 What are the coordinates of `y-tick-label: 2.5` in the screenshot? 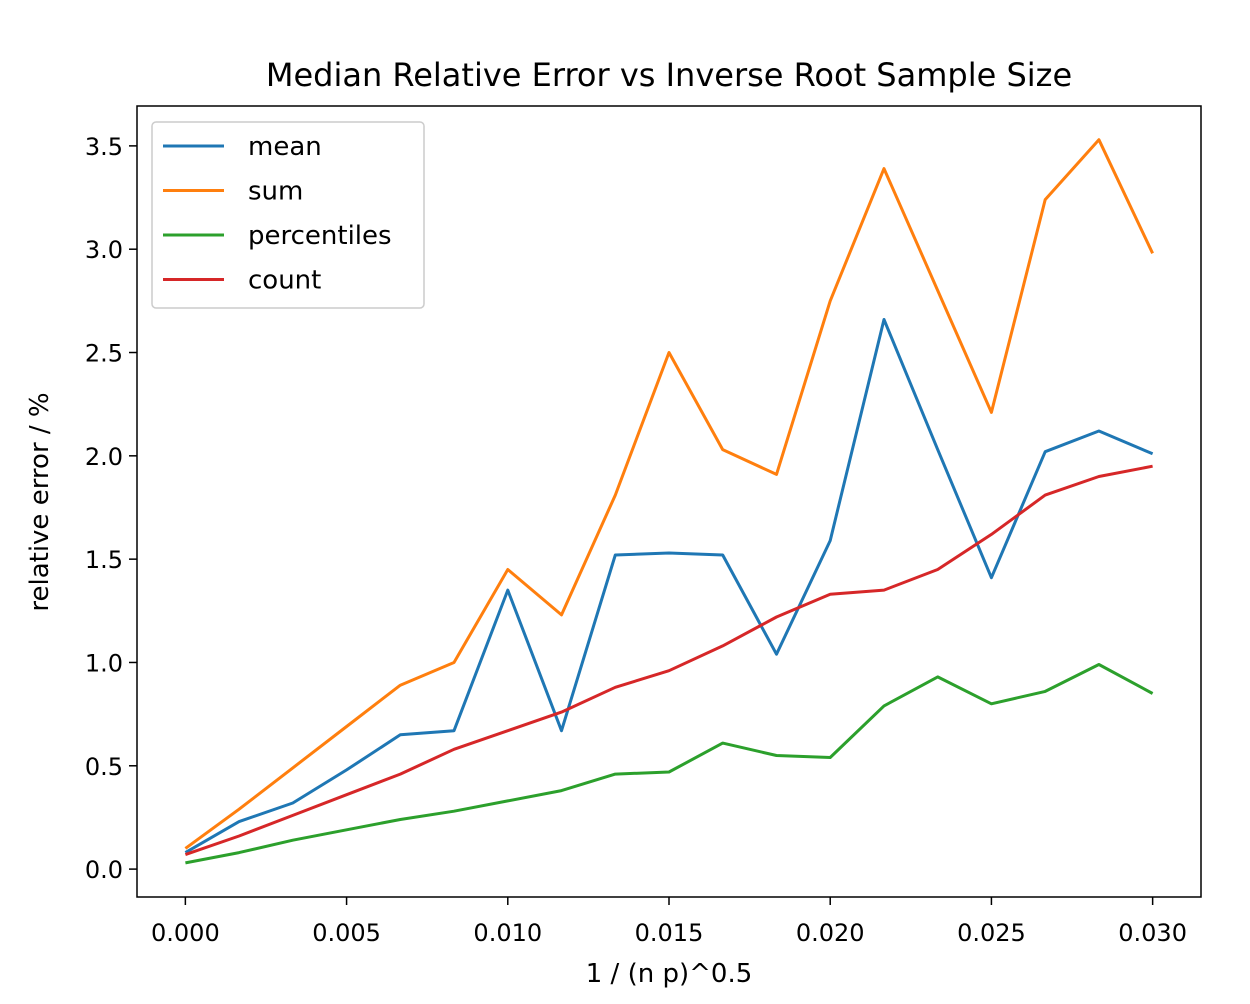 It's located at (104, 354).